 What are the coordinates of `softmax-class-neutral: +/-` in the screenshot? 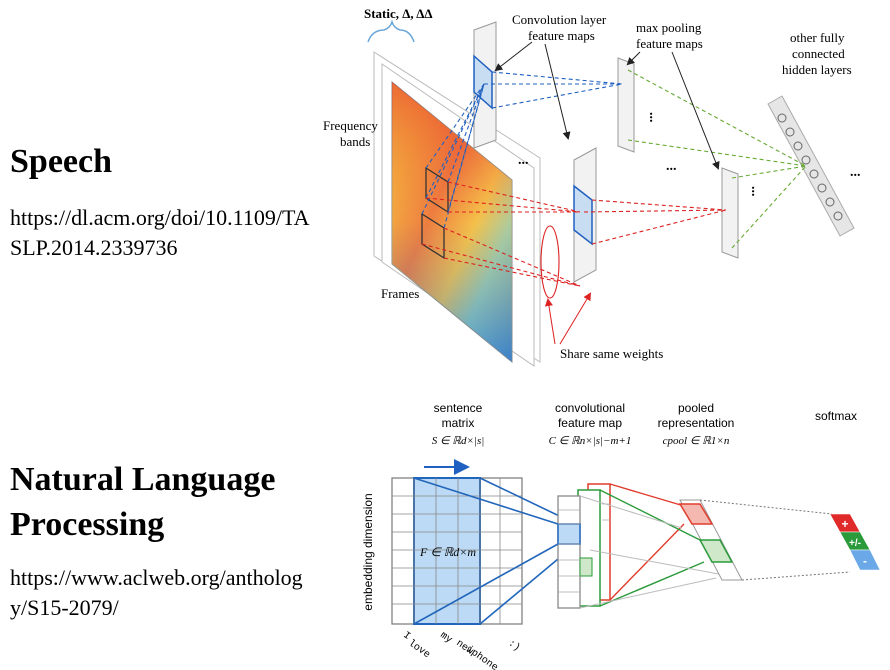 It's located at (855, 543).